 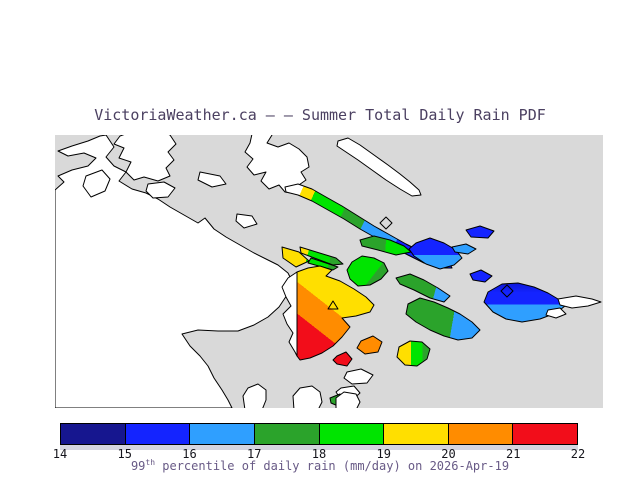 I want to click on colorbar-tick-label: 21, so click(x=513, y=454).